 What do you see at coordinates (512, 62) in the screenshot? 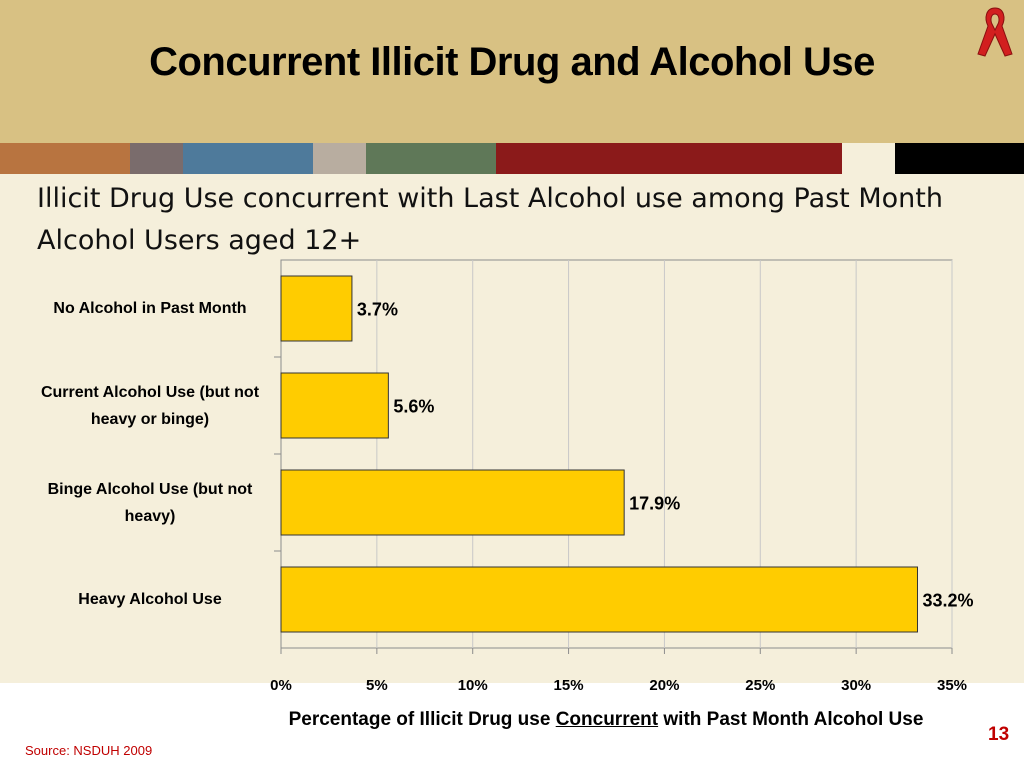
I see `slide-title: Concurrent Illicit Drug and Alcohol Use` at bounding box center [512, 62].